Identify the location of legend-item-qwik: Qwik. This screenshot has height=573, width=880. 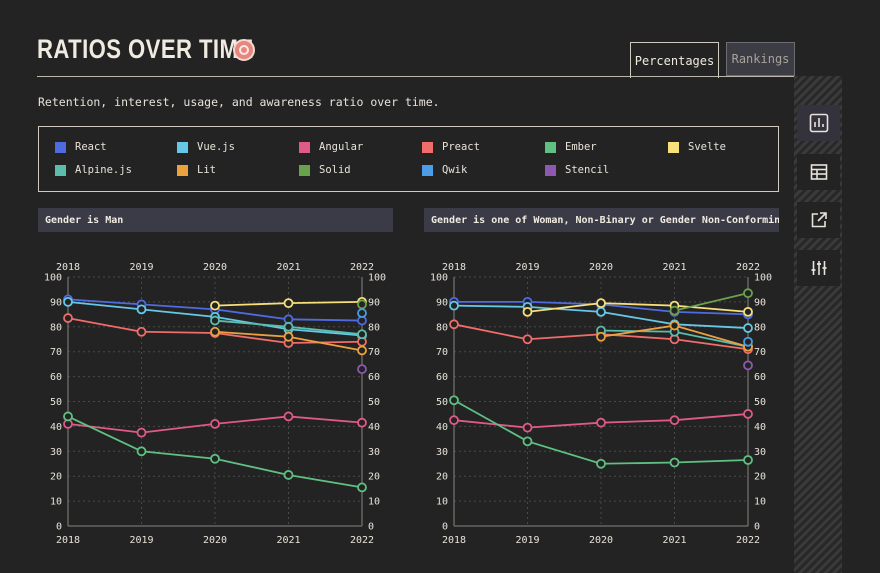
(444, 170).